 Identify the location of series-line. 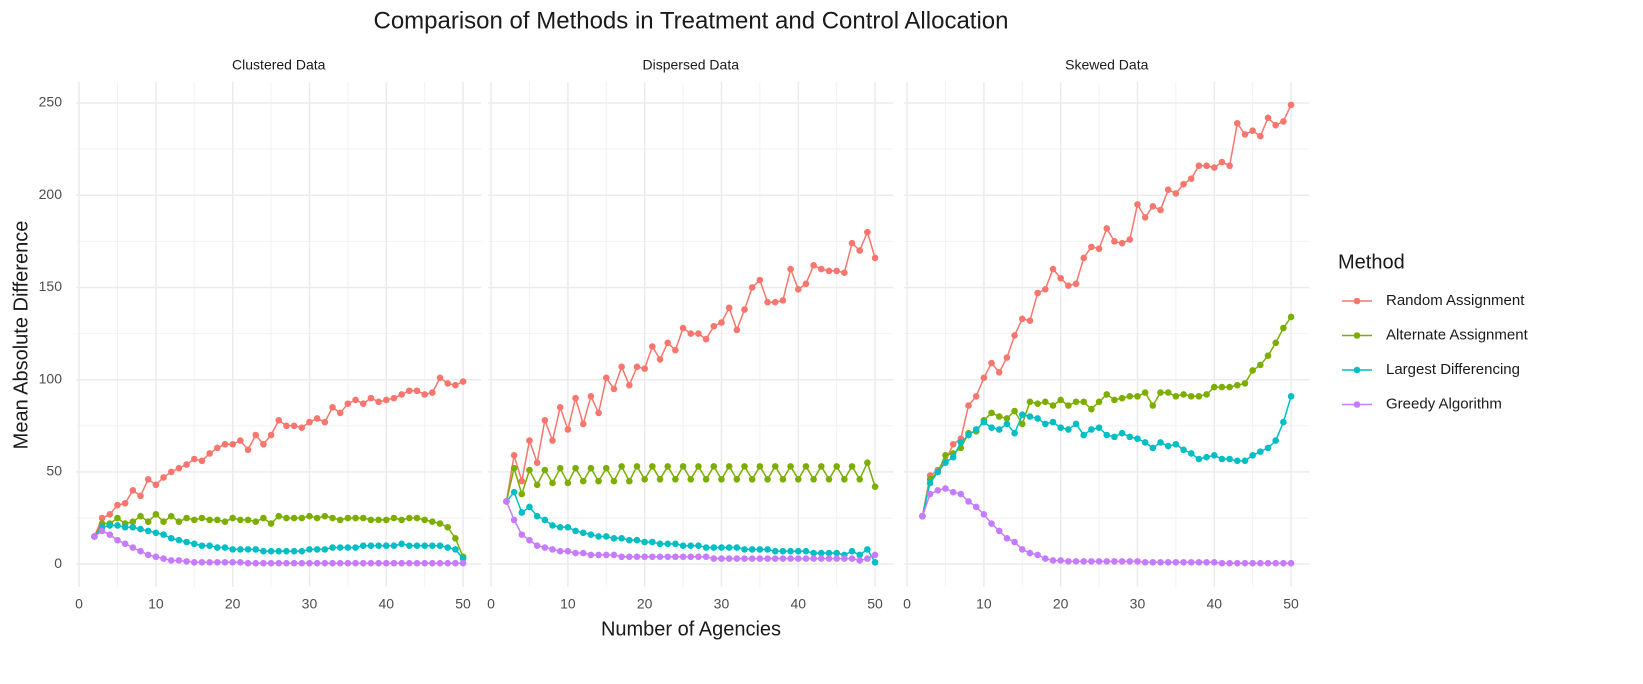
(278, 456).